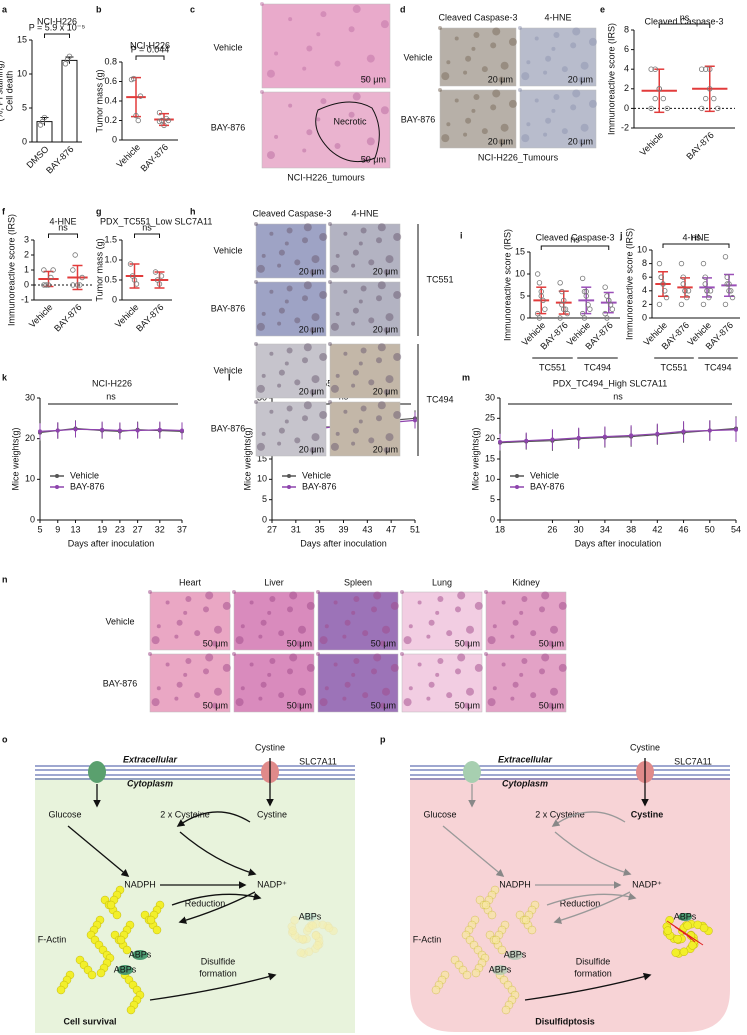  What do you see at coordinates (69, 101) in the screenshot?
I see `bar` at bounding box center [69, 101].